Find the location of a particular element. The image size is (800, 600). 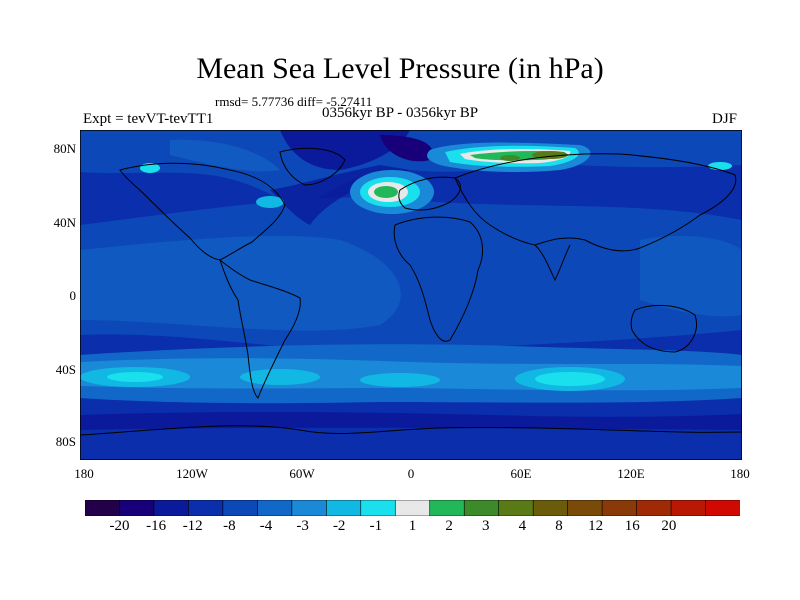

colorbar-label: -12 is located at coordinates (192, 526).